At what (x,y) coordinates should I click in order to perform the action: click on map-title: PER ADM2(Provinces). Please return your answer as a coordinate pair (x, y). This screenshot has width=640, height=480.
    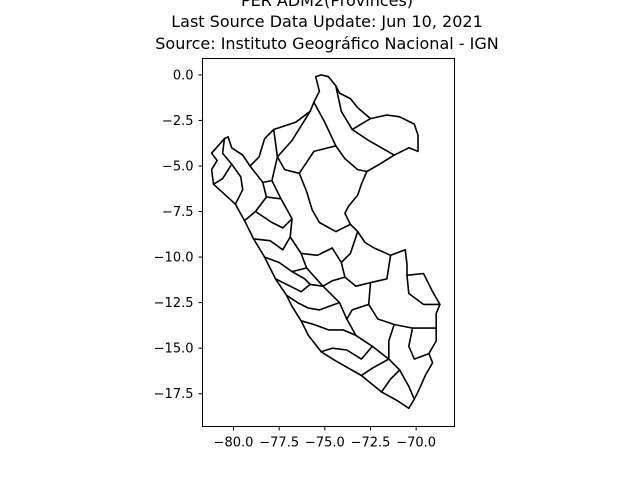
    Looking at the image, I should click on (327, 5).